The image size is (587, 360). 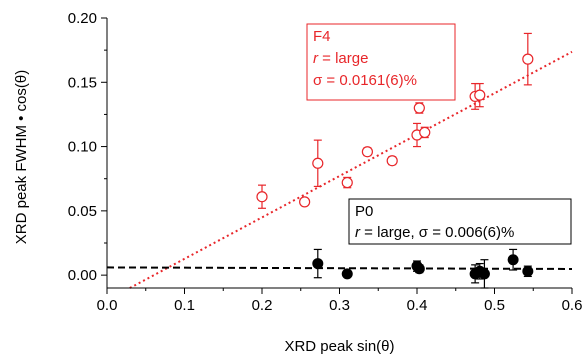 I want to click on f4-annotation-line: r = large, so click(x=340, y=58).